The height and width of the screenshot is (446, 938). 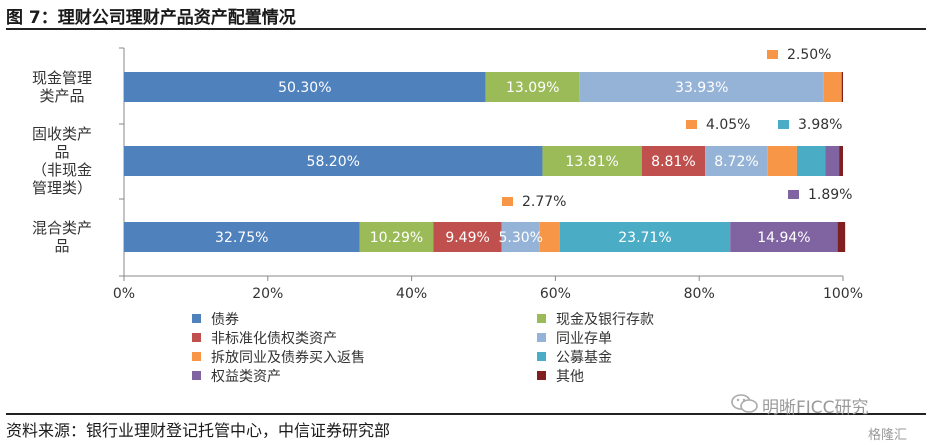 I want to click on source-note: 资料来源：银行业理财登记托管中心，中信证券研究部, so click(x=198, y=430).